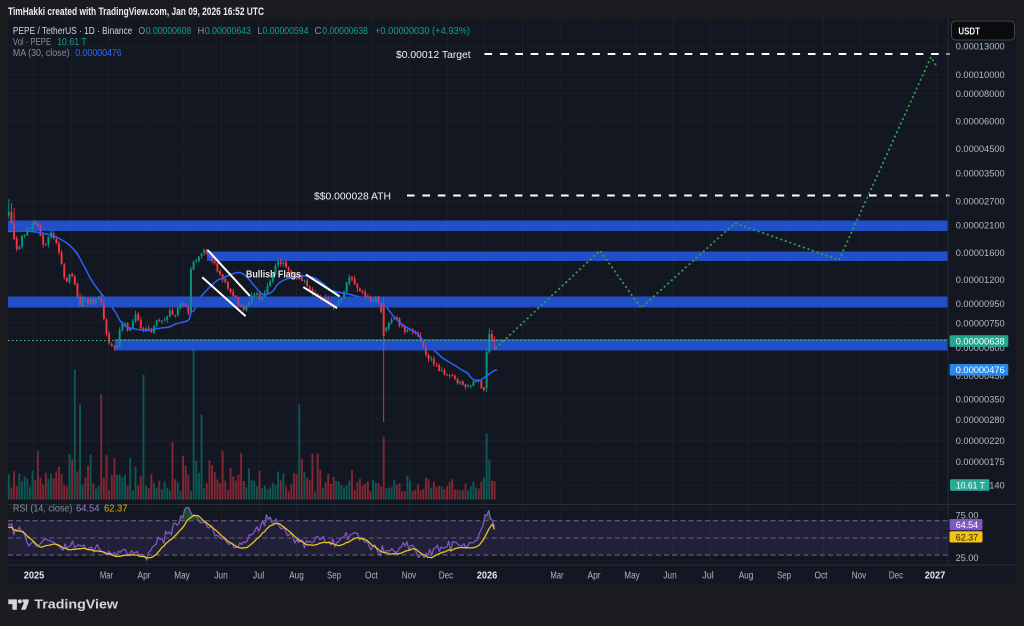 This screenshot has height=626, width=1024. Describe the element at coordinates (980, 348) in the screenshot. I see `svg-text: 0.00000600` at that location.